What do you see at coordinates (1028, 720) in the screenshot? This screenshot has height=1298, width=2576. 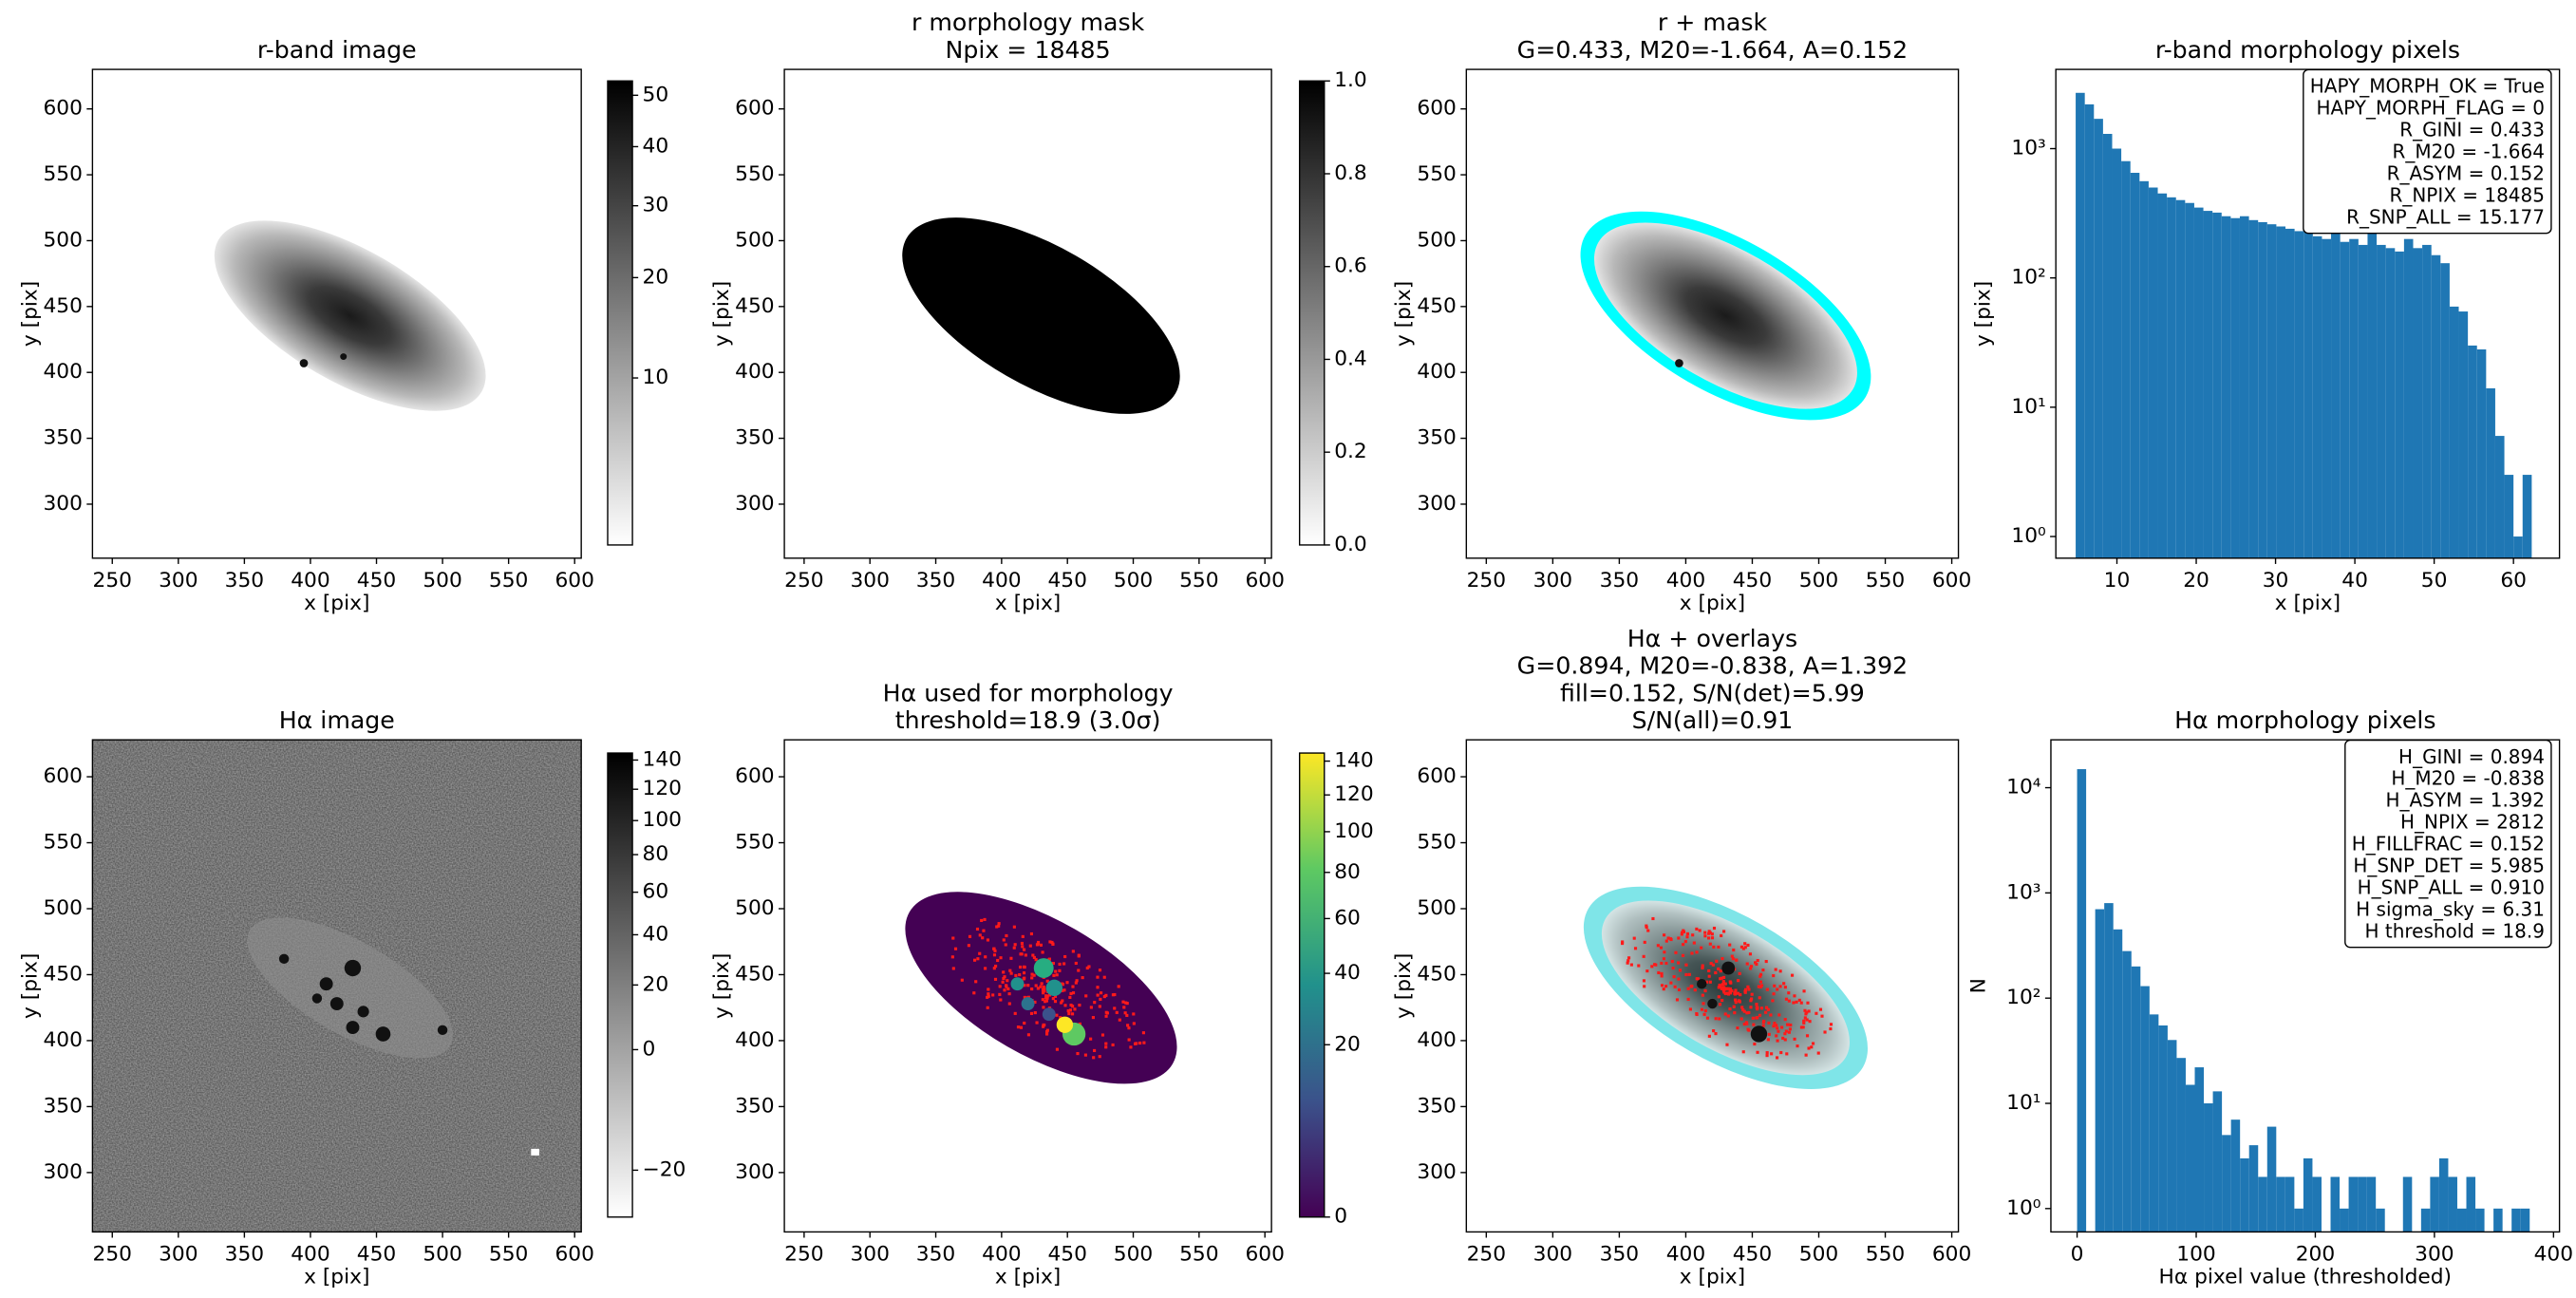 I see `chart-title: threshold=18.9 (3.0σ)` at bounding box center [1028, 720].